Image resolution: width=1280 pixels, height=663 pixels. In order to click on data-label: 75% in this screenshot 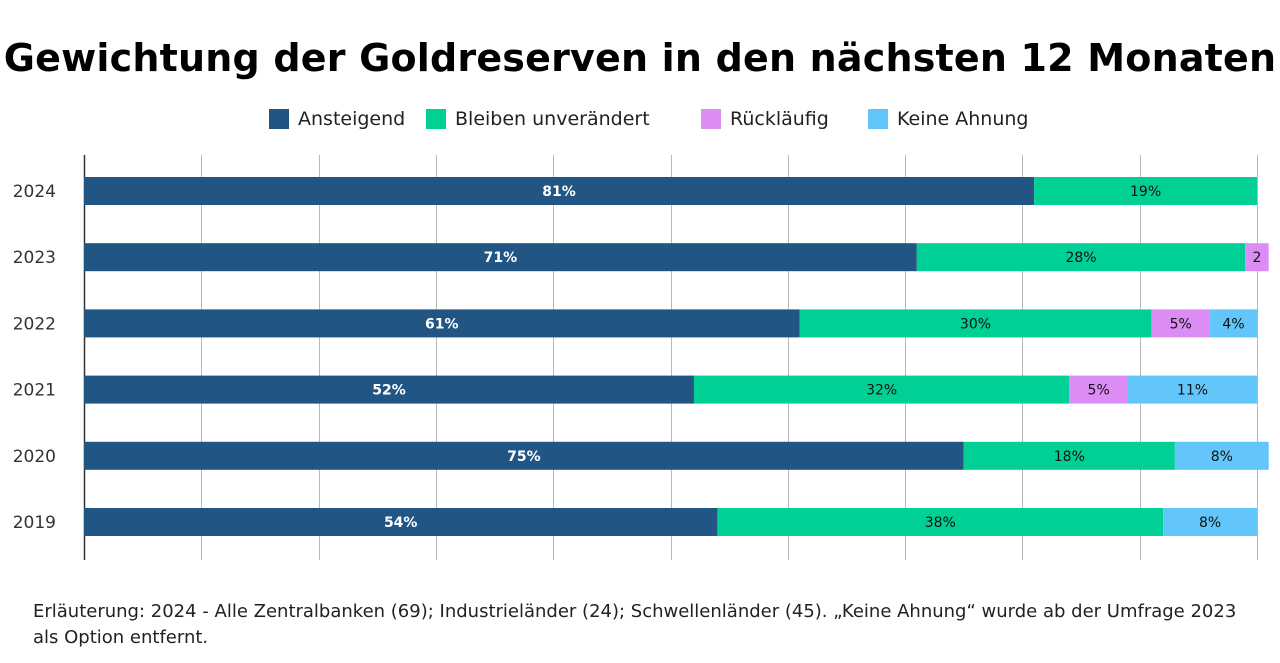, I will do `click(524, 457)`.